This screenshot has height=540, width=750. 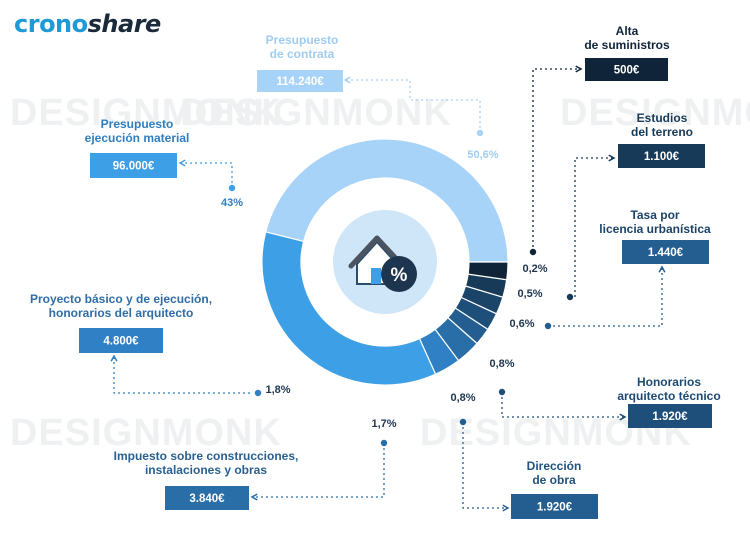 I want to click on value-box-tasa-por-licencia-urbanistica, so click(x=665, y=252).